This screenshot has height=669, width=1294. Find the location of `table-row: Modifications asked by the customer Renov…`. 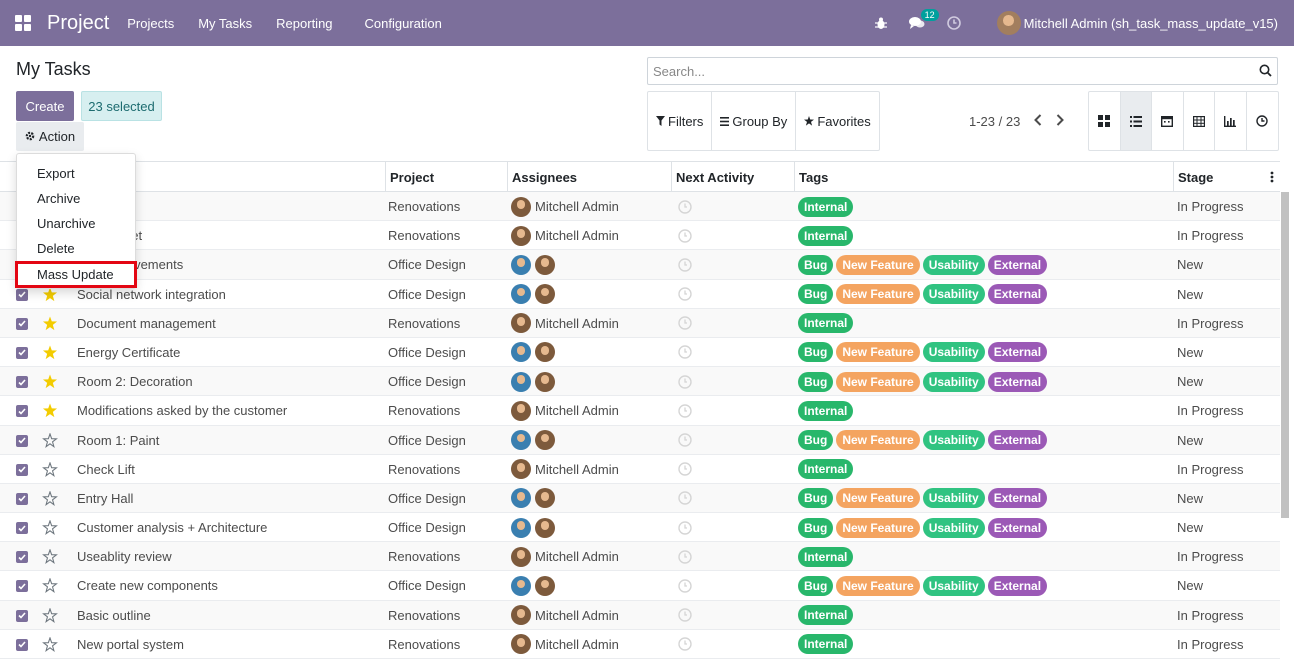

table-row: Modifications asked by the customer Renov… is located at coordinates (640, 411).